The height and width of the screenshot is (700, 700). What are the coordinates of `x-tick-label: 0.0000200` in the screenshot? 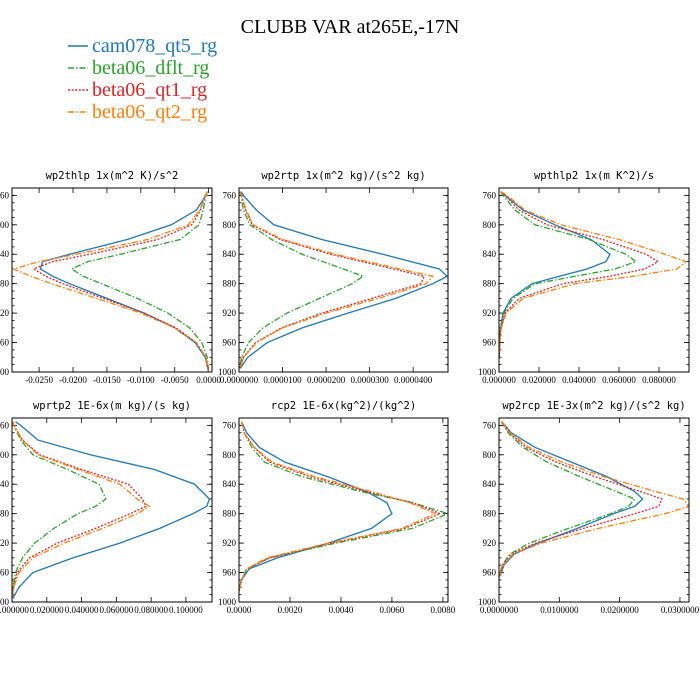 It's located at (326, 380).